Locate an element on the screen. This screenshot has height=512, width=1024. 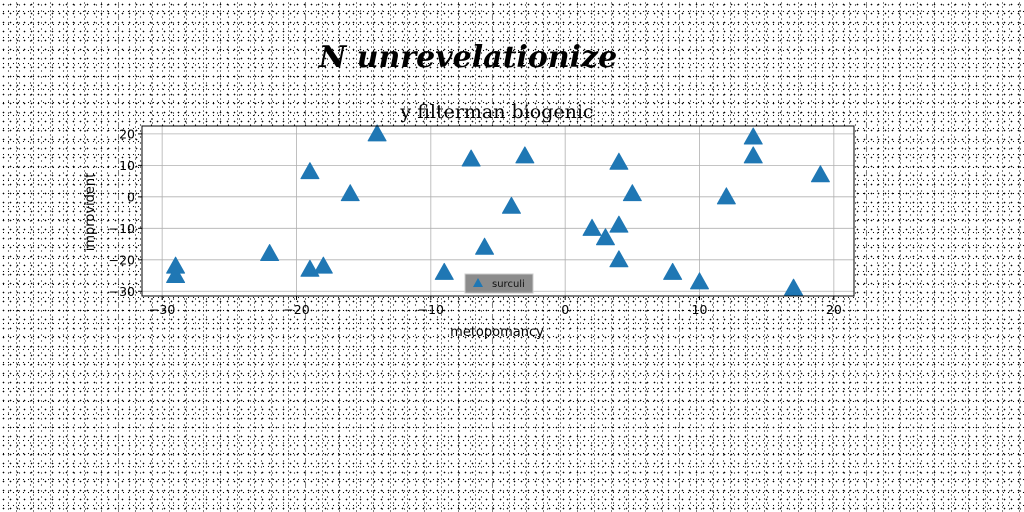
x-tick-label: −10 is located at coordinates (431, 309).